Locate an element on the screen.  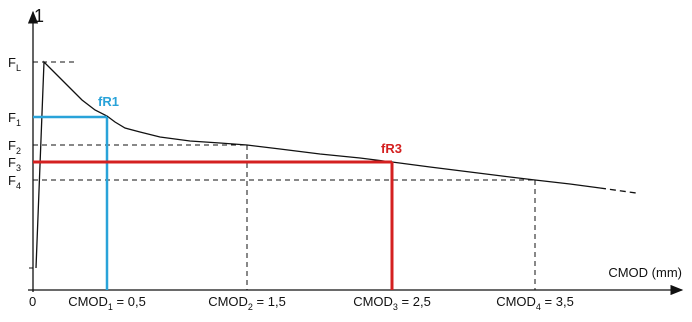
x-level-label: CMOD2 = 1,5 is located at coordinates (247, 303).